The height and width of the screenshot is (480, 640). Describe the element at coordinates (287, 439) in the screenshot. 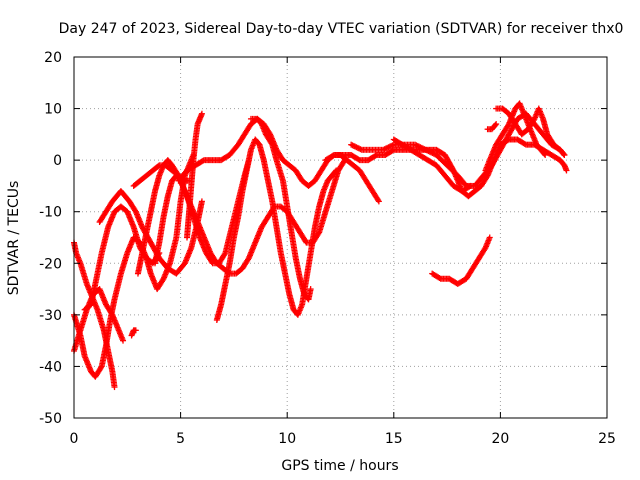

I see `x-tick-label: 10` at that location.